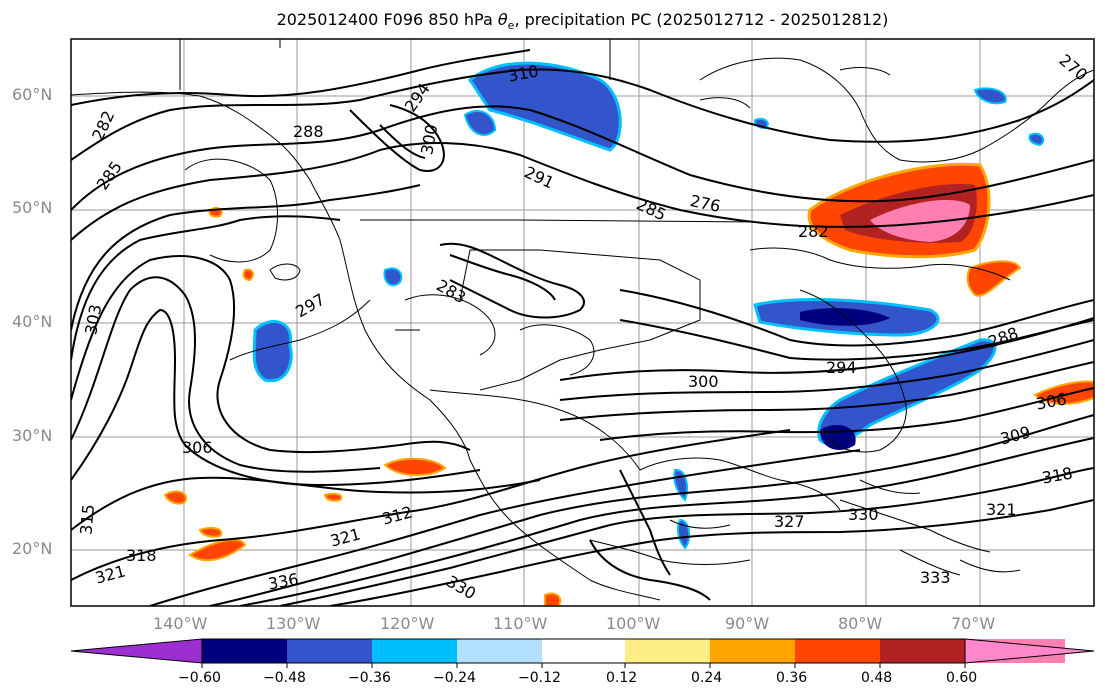 The image size is (1105, 700). Describe the element at coordinates (293, 623) in the screenshot. I see `lon-label-130w: 130°W` at that location.